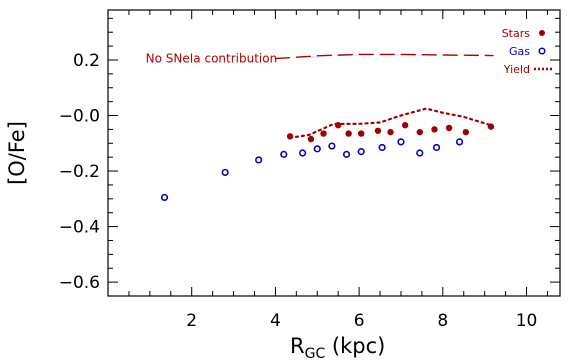 The height and width of the screenshot is (360, 576). What do you see at coordinates (212, 59) in the screenshot?
I see `annotation-no-sneia: No SNeIa contribution` at bounding box center [212, 59].